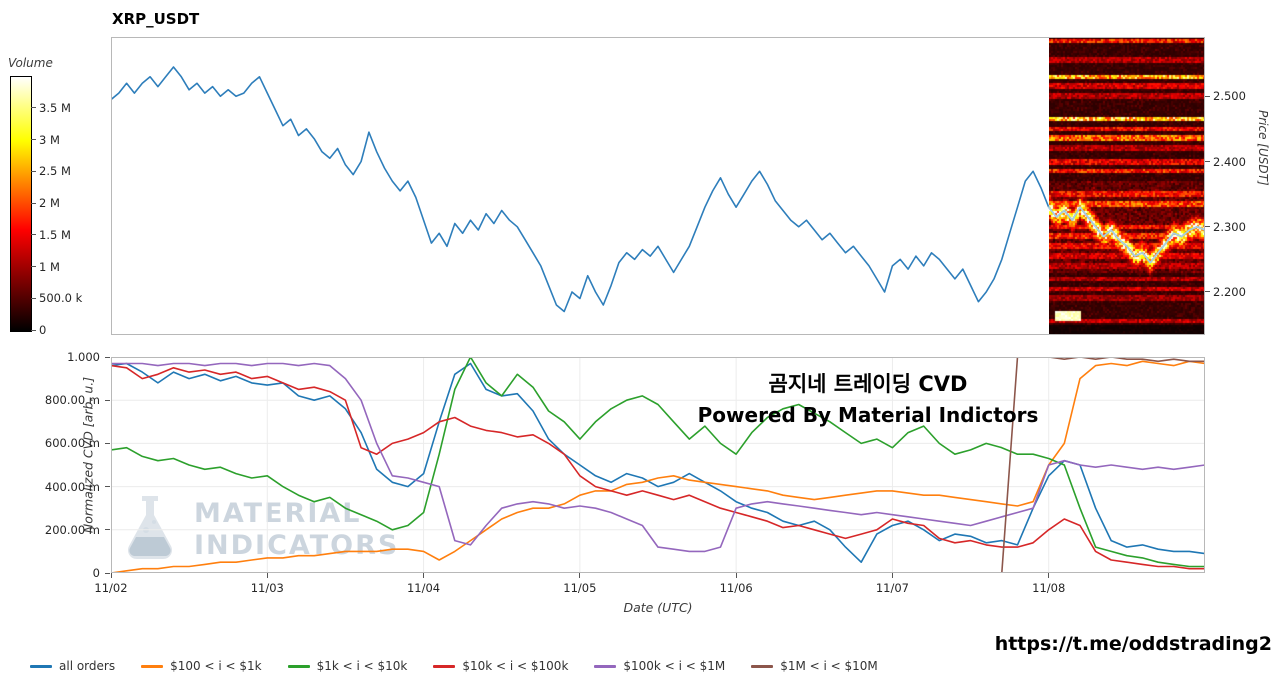 This screenshot has height=688, width=1280. I want to click on price-axis-label: Price [USDT], so click(1263, 148).